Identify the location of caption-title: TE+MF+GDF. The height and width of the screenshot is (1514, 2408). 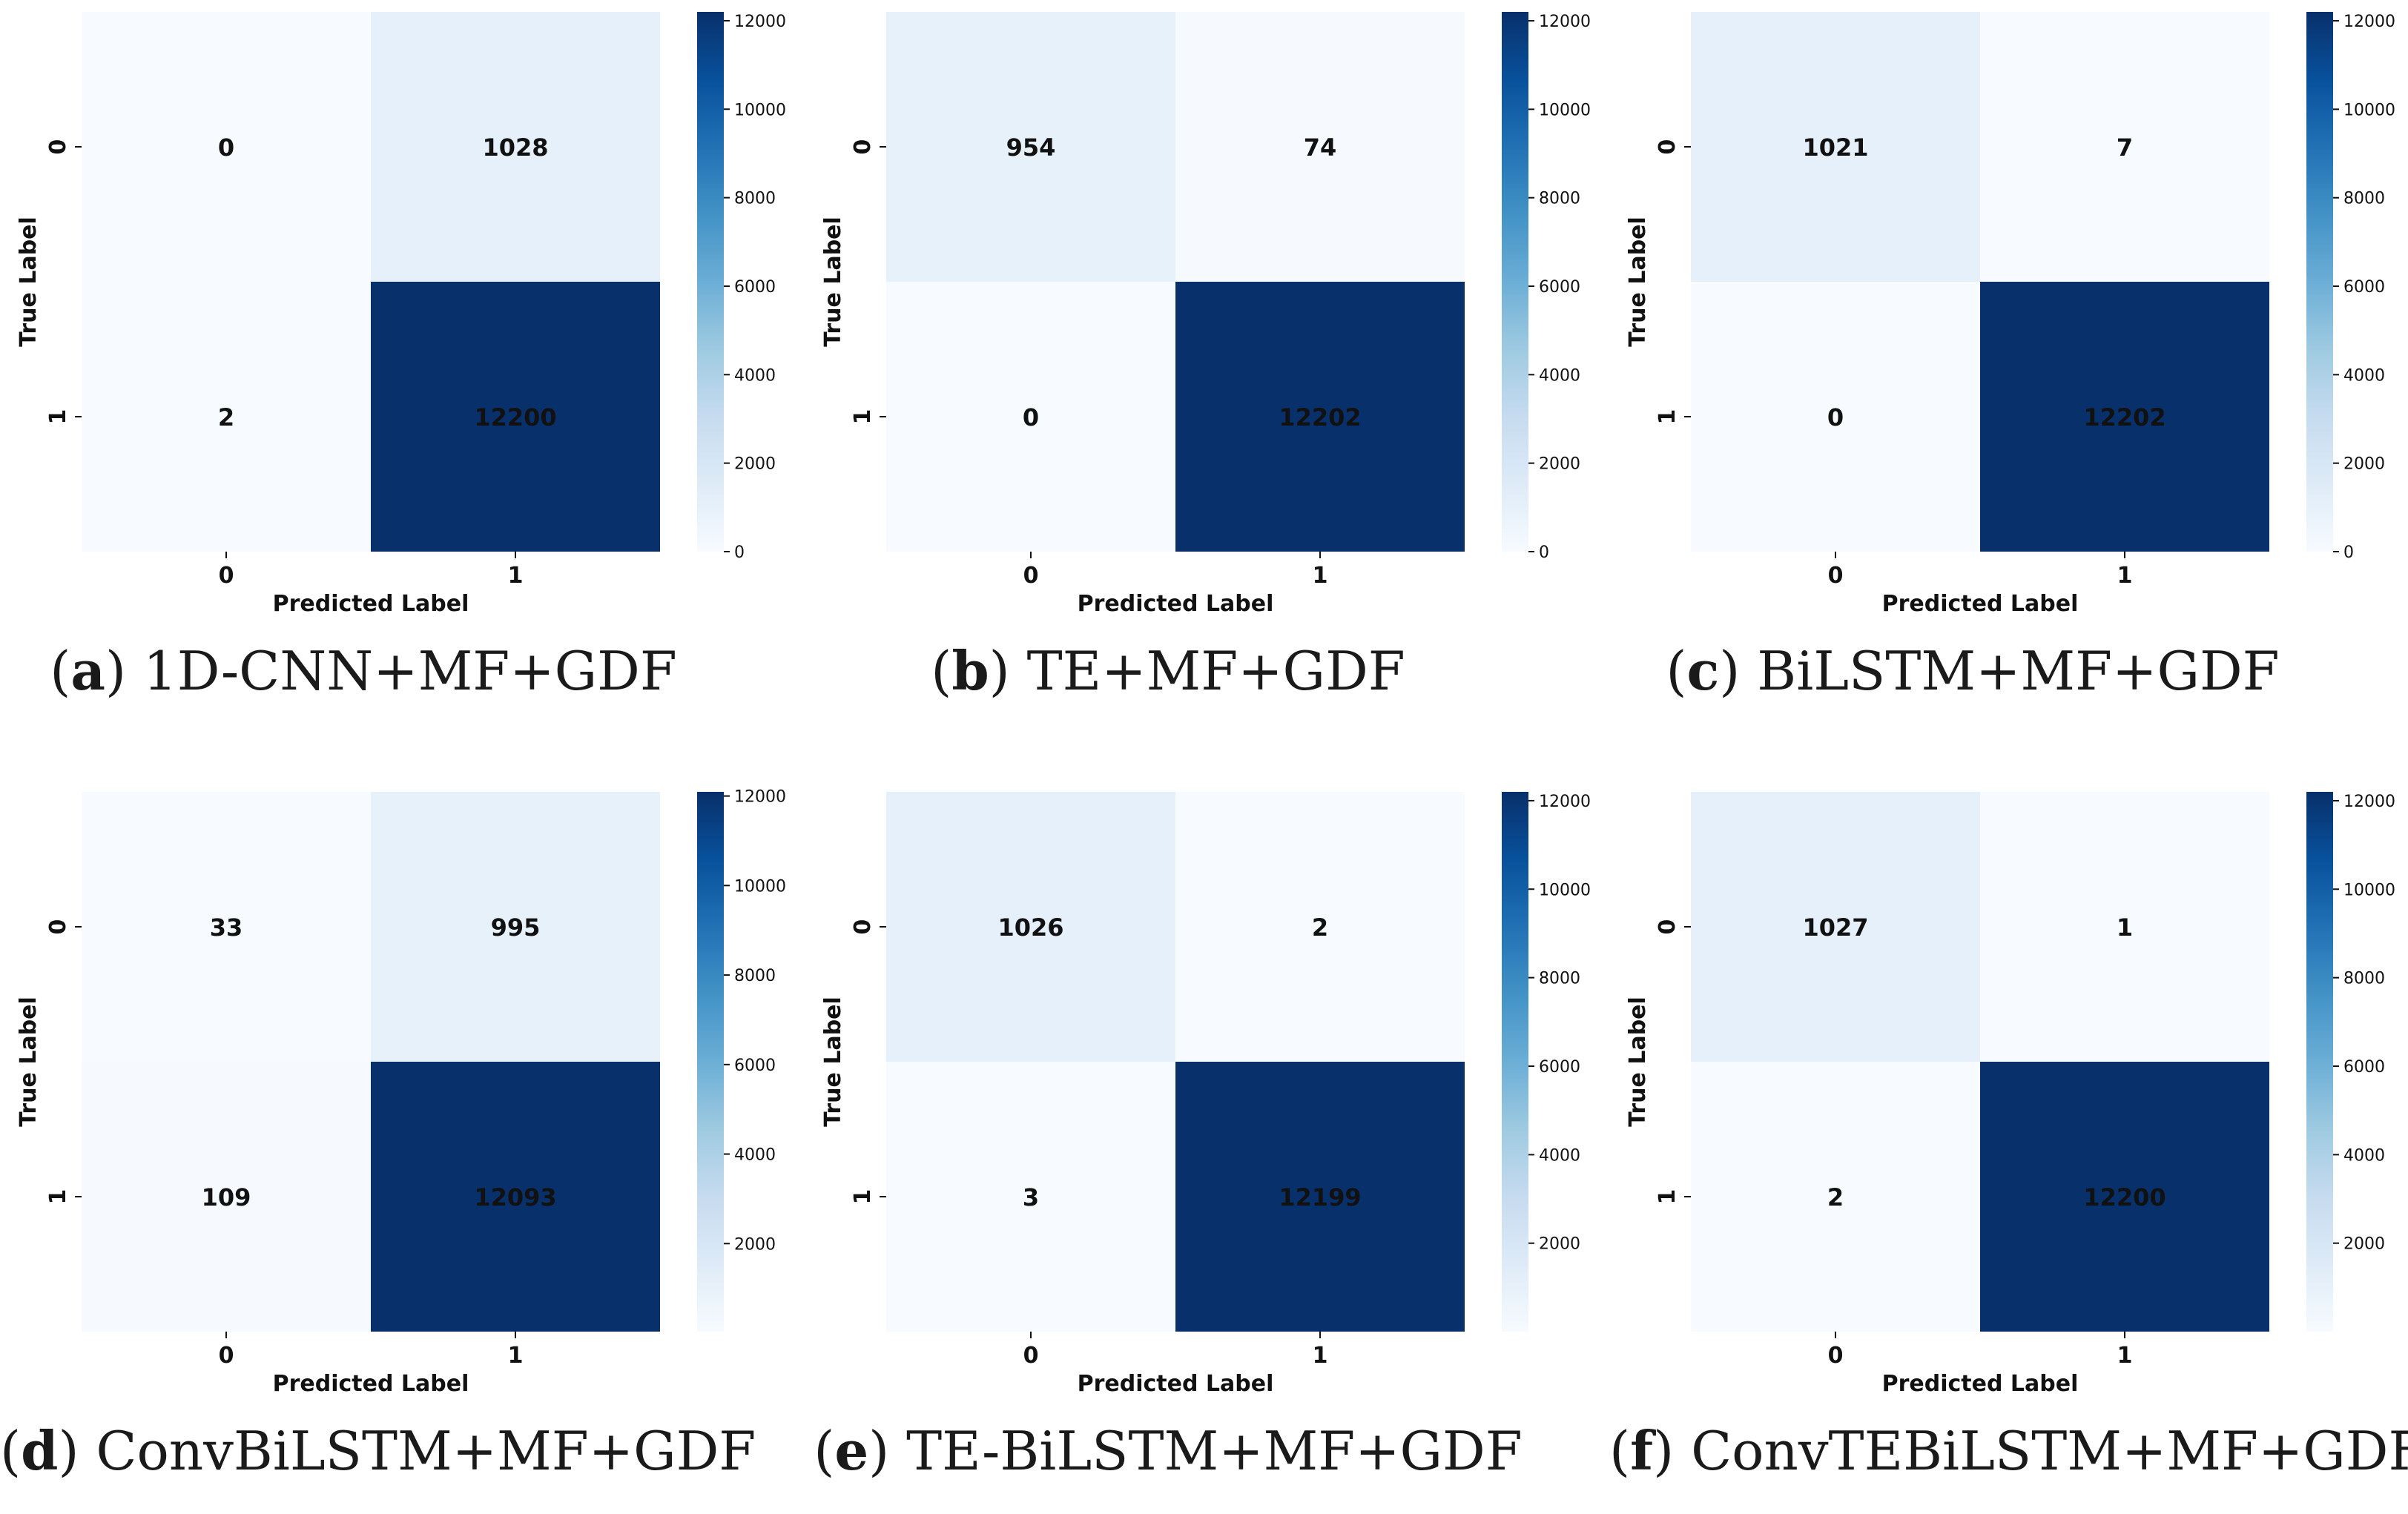
(1216, 671).